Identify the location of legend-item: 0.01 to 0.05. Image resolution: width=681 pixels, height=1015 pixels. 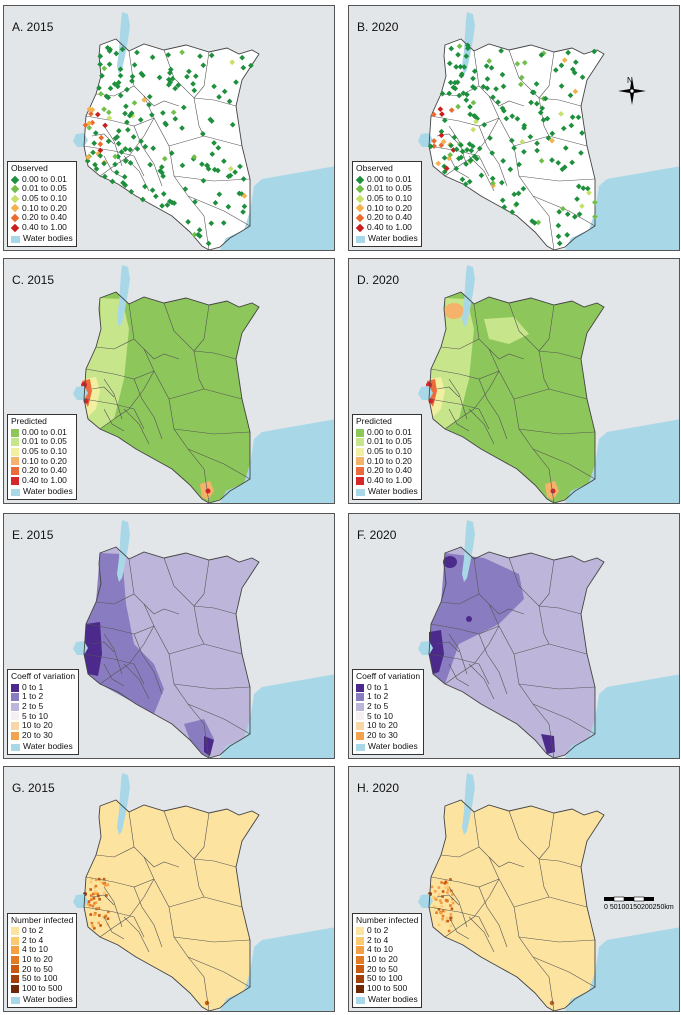
(387, 442).